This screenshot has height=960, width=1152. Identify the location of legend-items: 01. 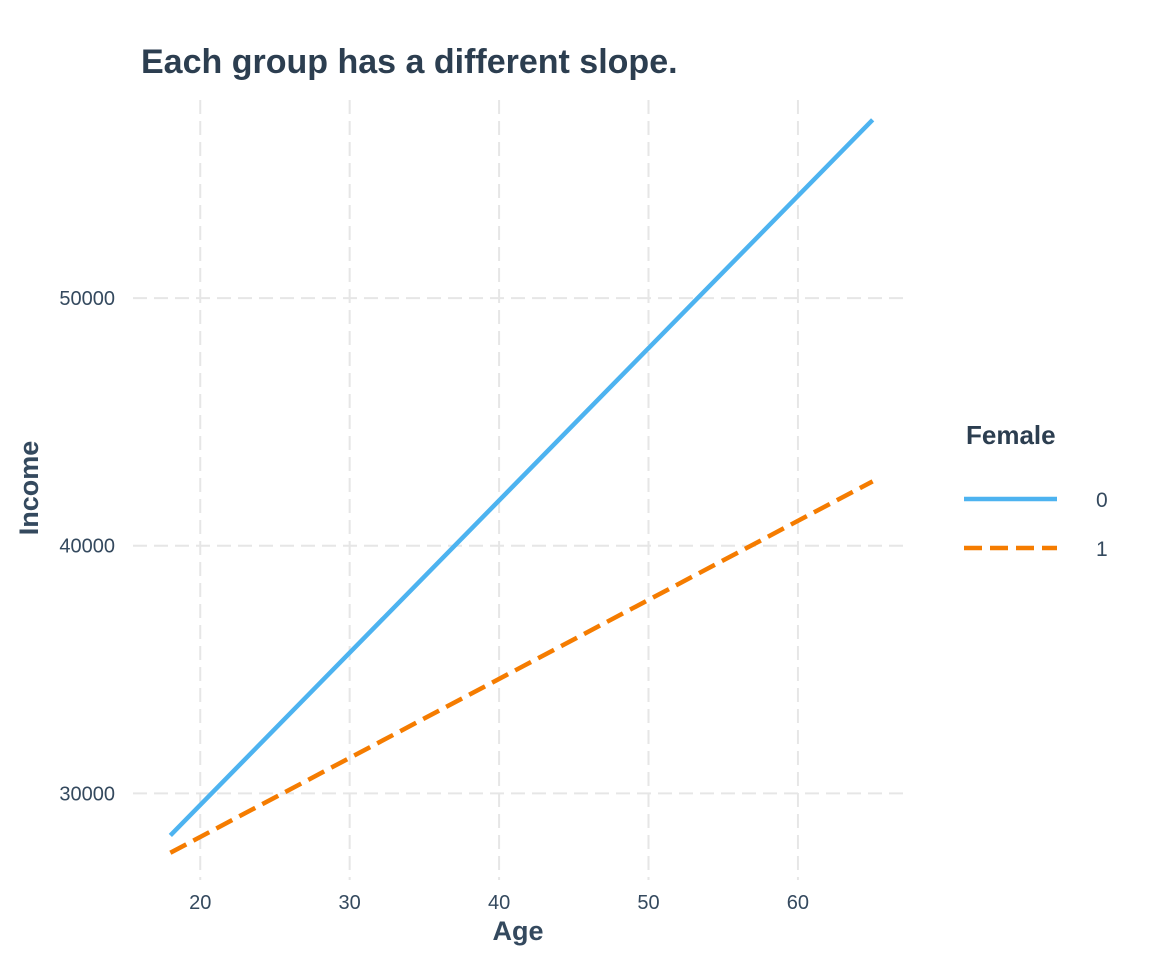
(1036, 525).